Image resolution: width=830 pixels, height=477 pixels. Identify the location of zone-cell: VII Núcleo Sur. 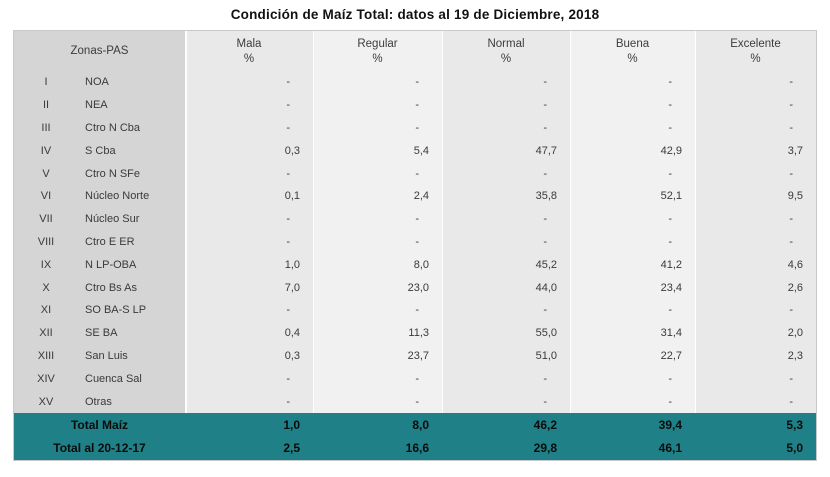
(99, 219).